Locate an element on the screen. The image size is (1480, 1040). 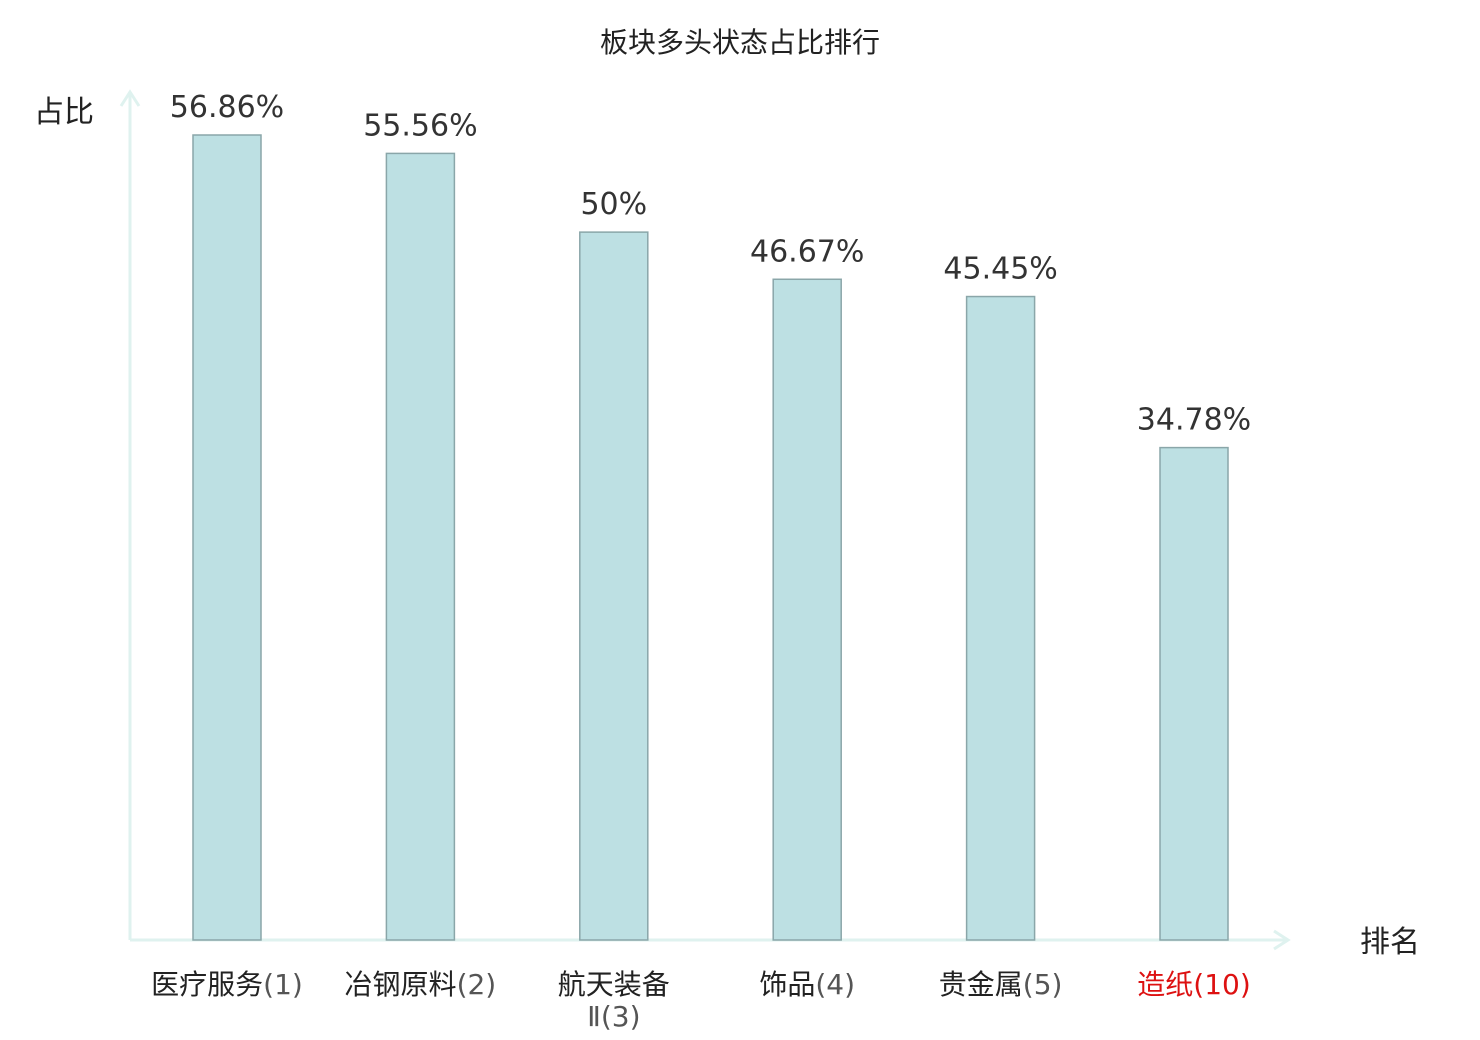
x-tick-label: 医疗服务(1) is located at coordinates (227, 984).